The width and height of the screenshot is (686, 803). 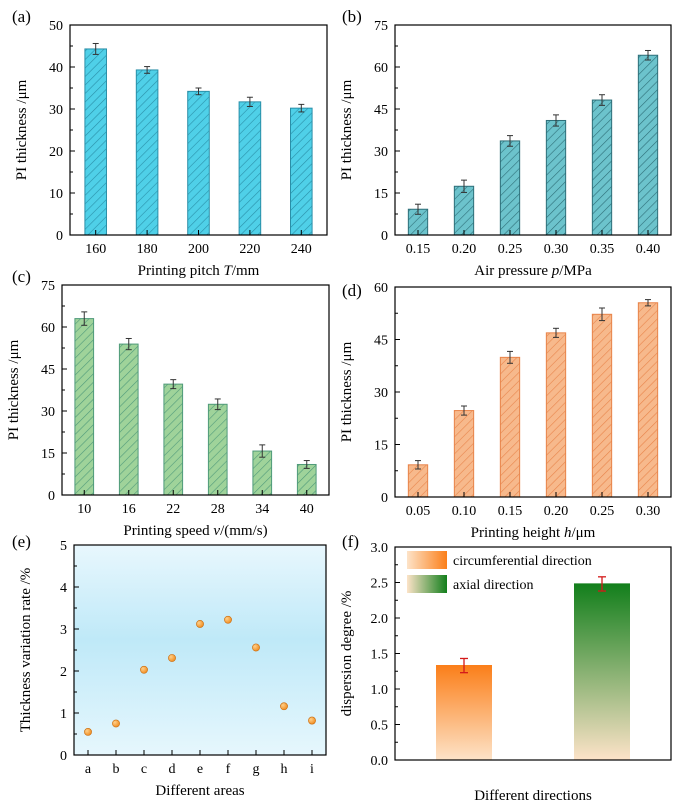 I want to click on plot-background, so click(x=200, y=650).